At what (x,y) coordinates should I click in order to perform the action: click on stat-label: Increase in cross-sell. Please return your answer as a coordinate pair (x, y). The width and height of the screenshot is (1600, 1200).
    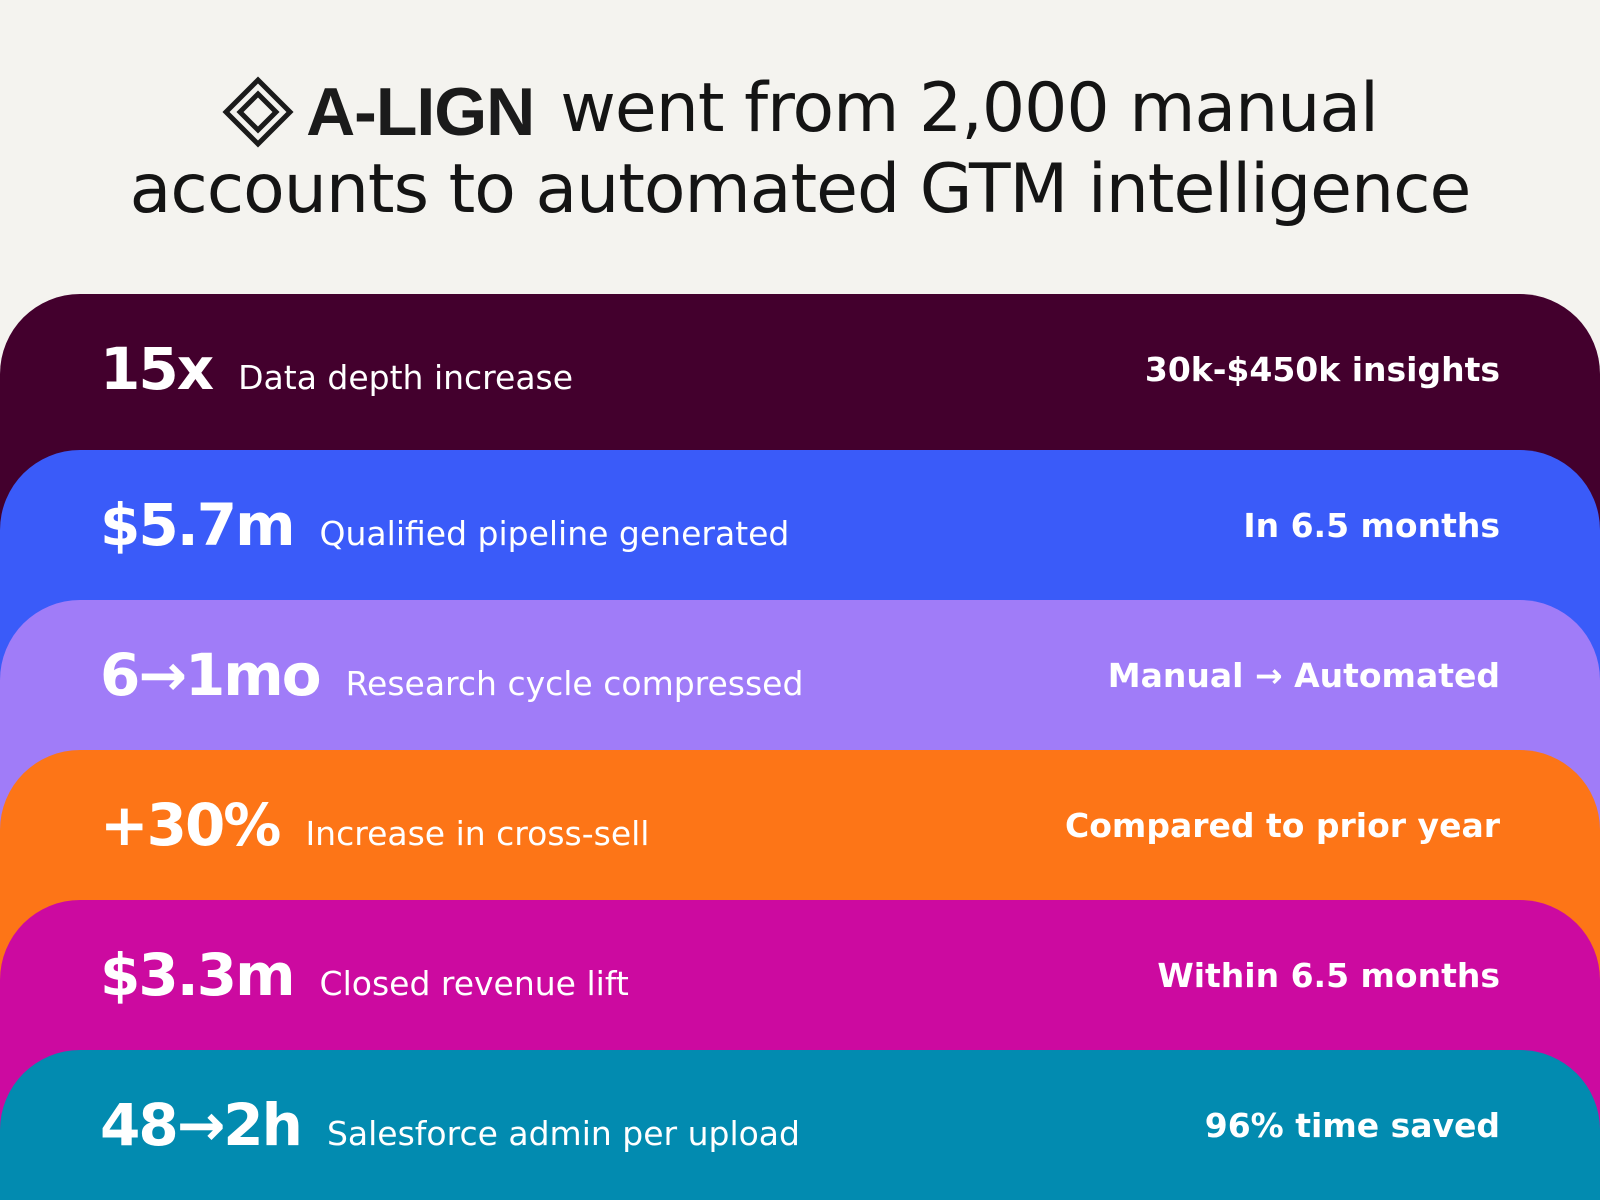
    Looking at the image, I should click on (477, 833).